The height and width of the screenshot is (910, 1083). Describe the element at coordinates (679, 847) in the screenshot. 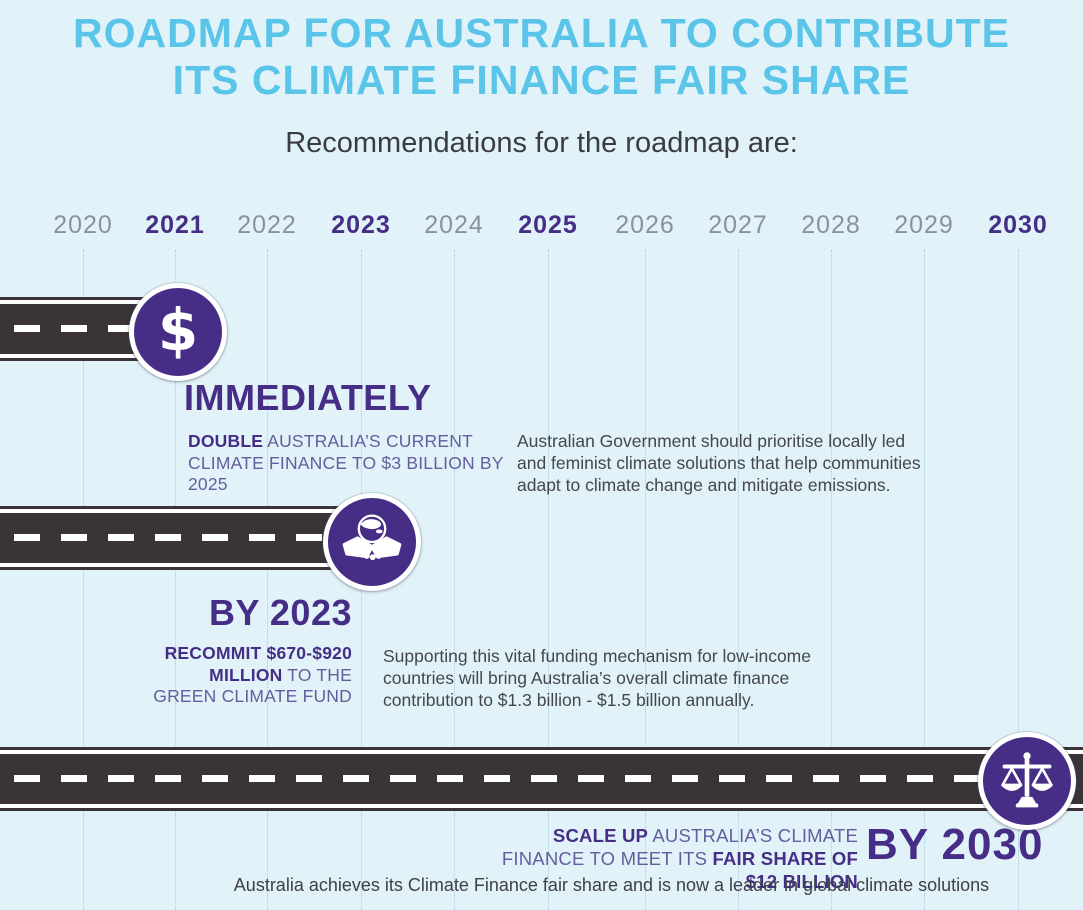

I see `milestone-3-action-mid: AUSTRALIA’S CLIMATE FINANCE TO MEET ITS` at that location.